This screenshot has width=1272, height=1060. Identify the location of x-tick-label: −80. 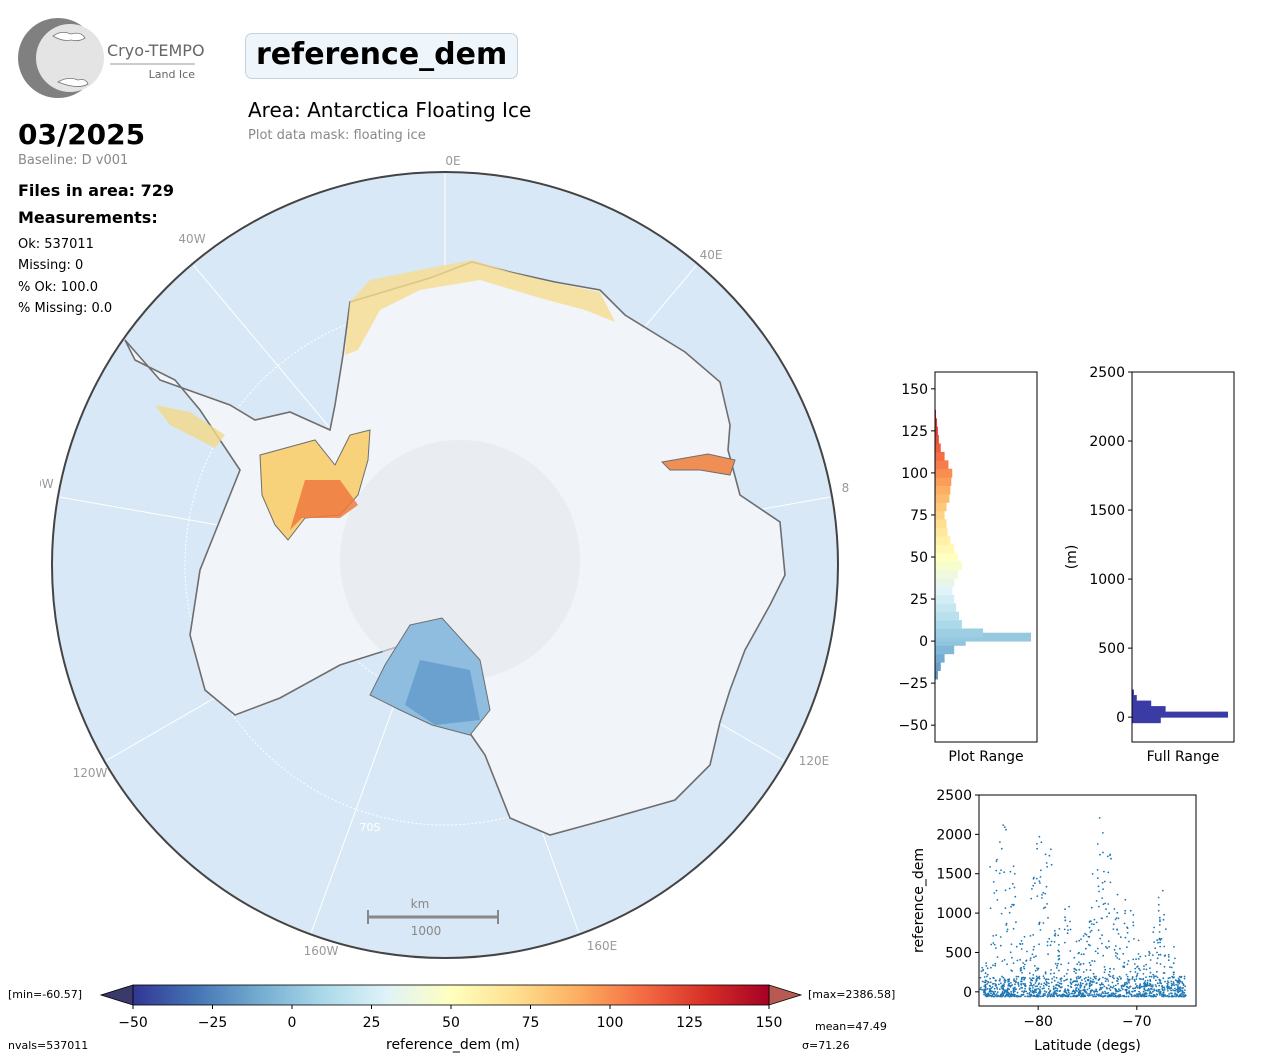
(1038, 1022).